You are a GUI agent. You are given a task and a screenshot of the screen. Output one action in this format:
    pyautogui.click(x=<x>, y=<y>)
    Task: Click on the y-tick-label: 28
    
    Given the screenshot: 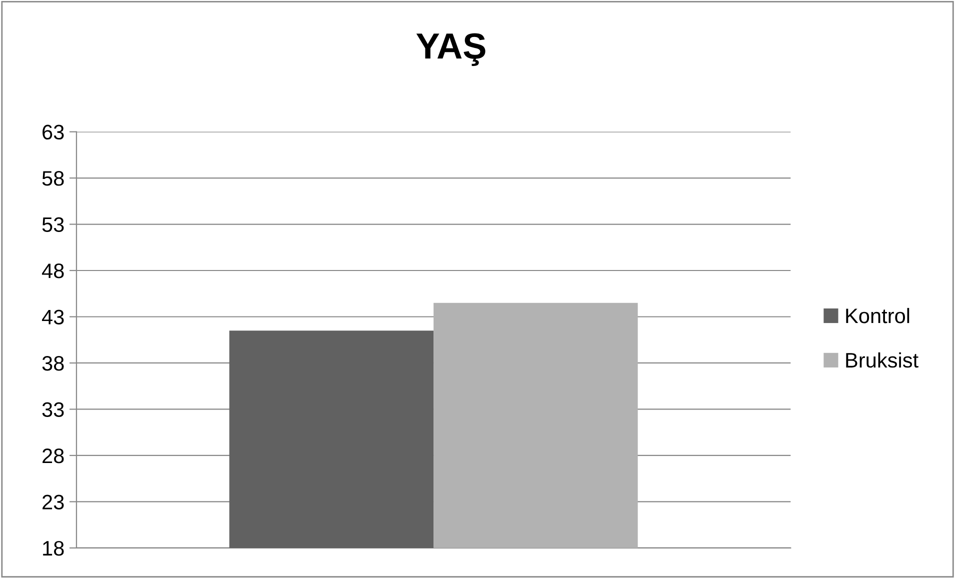 What is the action you would take?
    pyautogui.click(x=53, y=456)
    